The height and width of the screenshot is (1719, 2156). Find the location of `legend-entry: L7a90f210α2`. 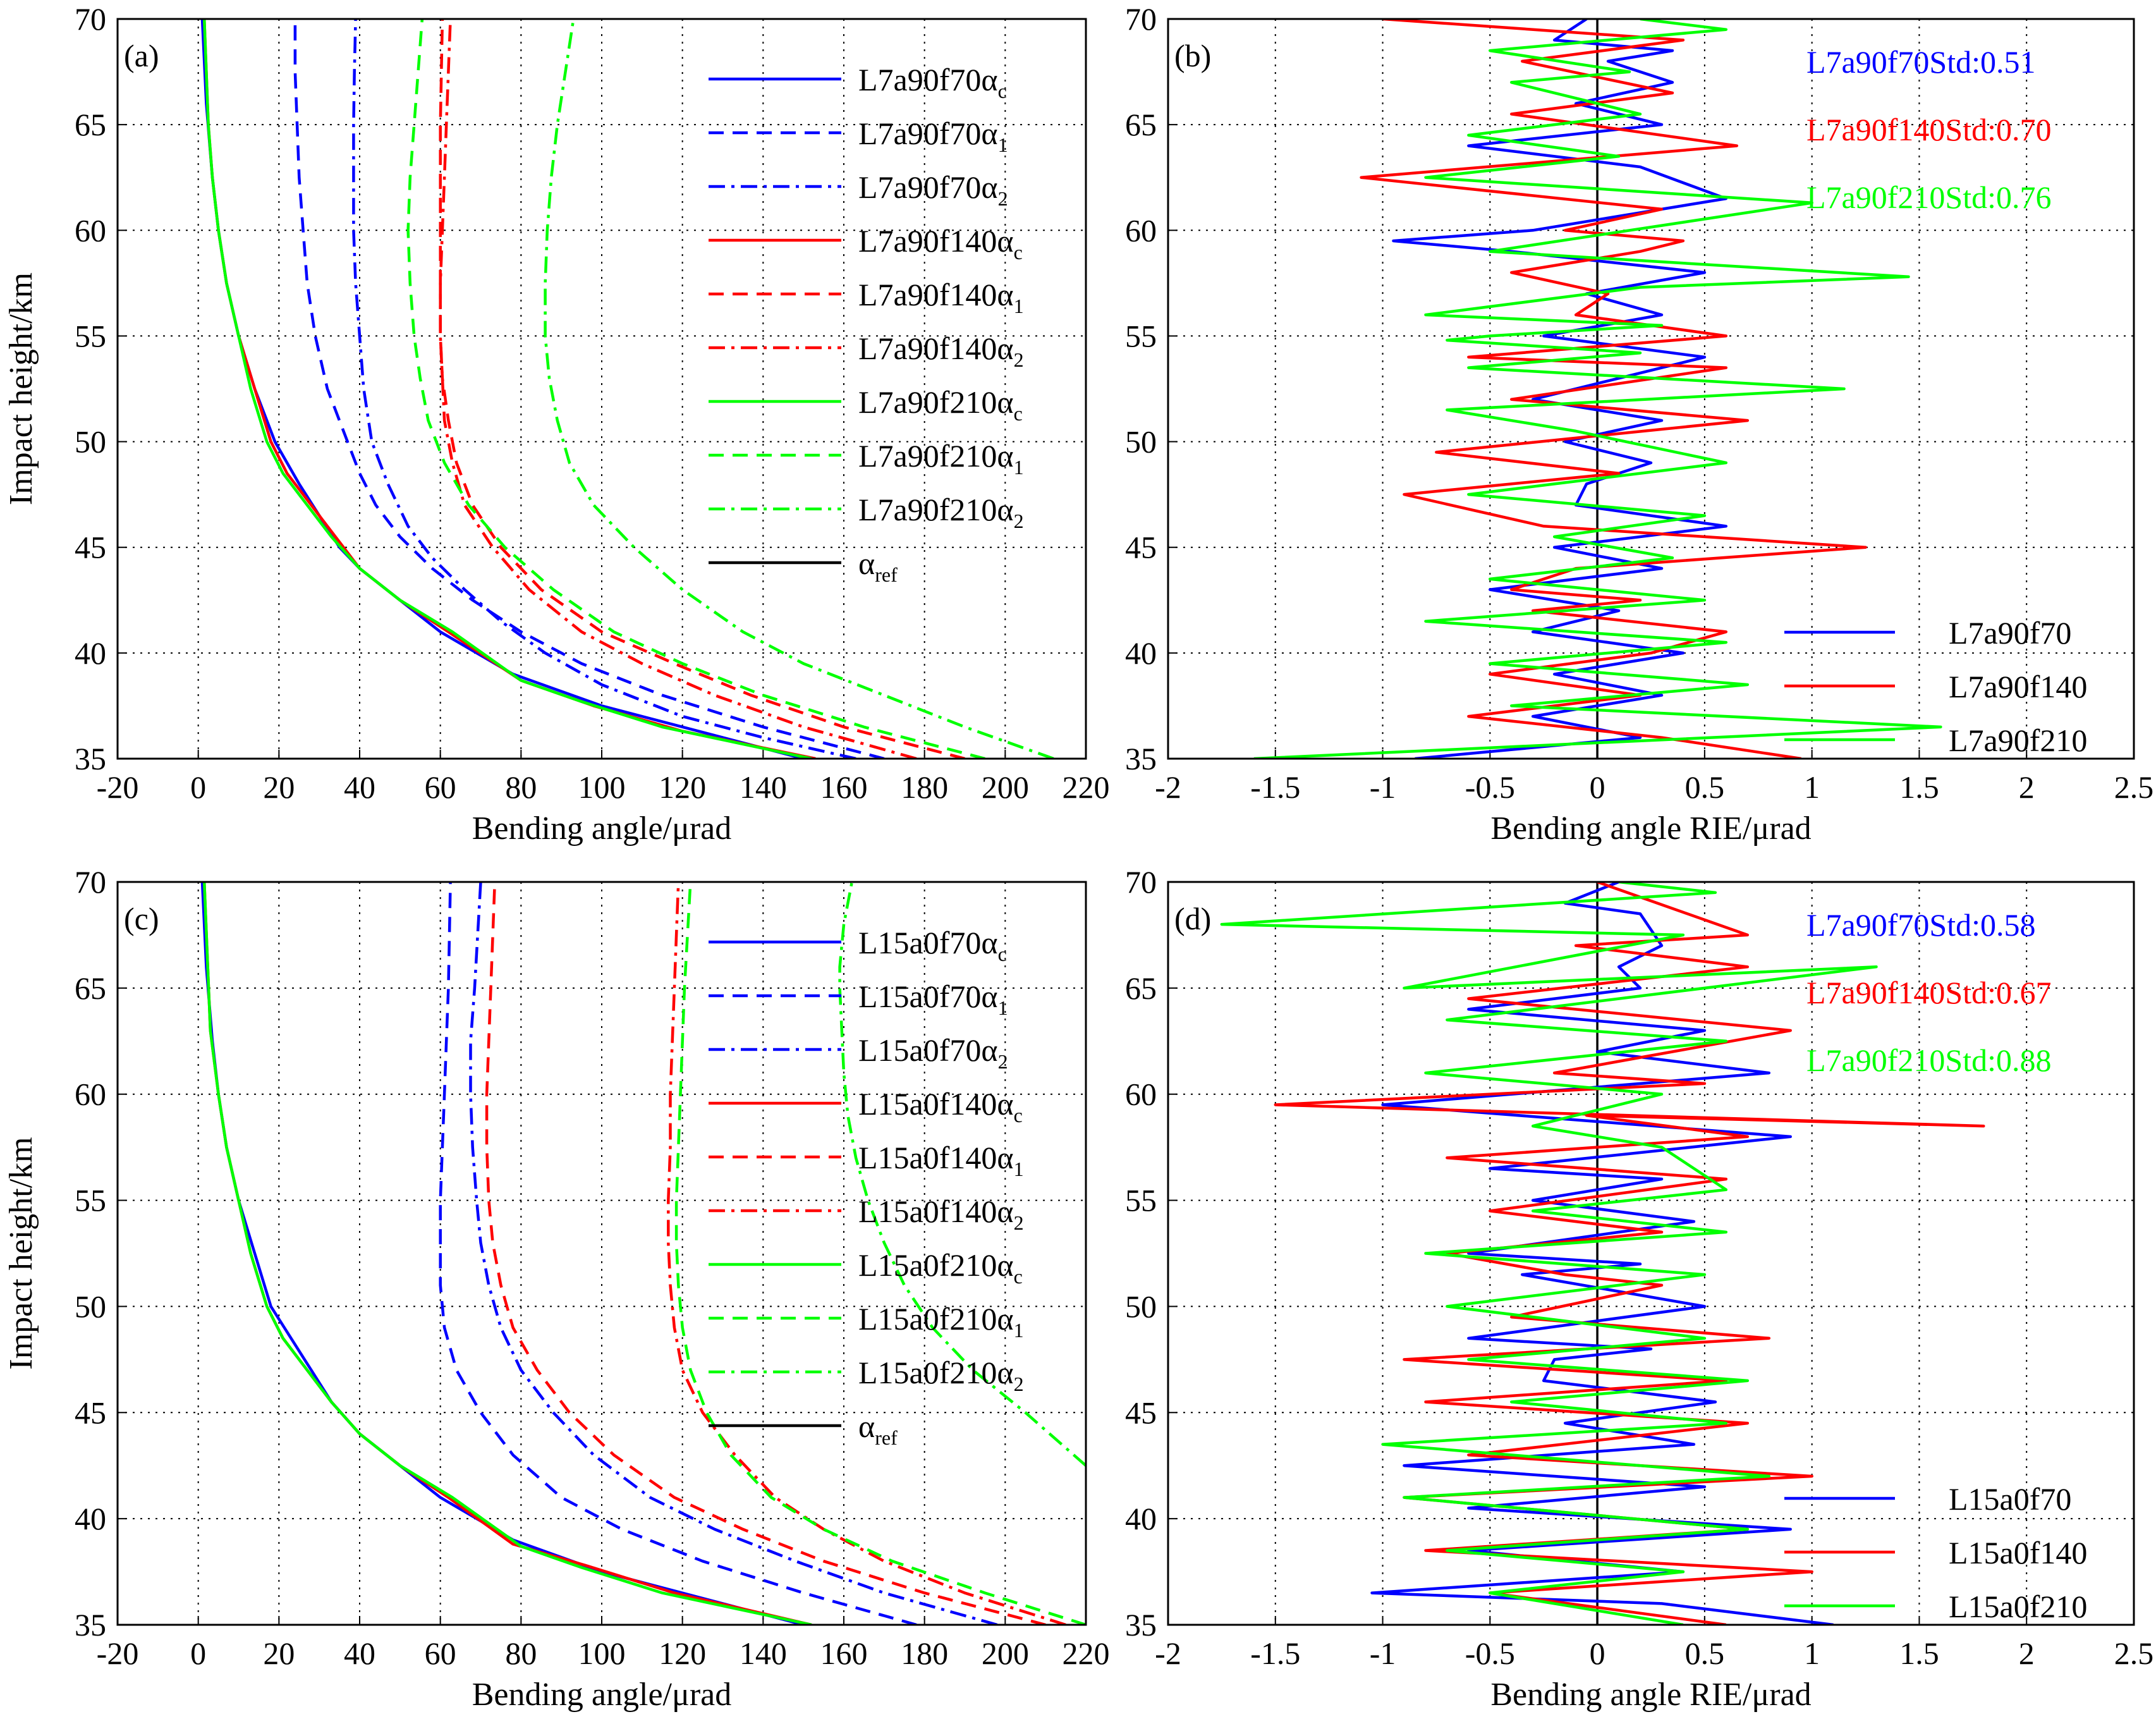

legend-entry: L7a90f210α2 is located at coordinates (941, 512).